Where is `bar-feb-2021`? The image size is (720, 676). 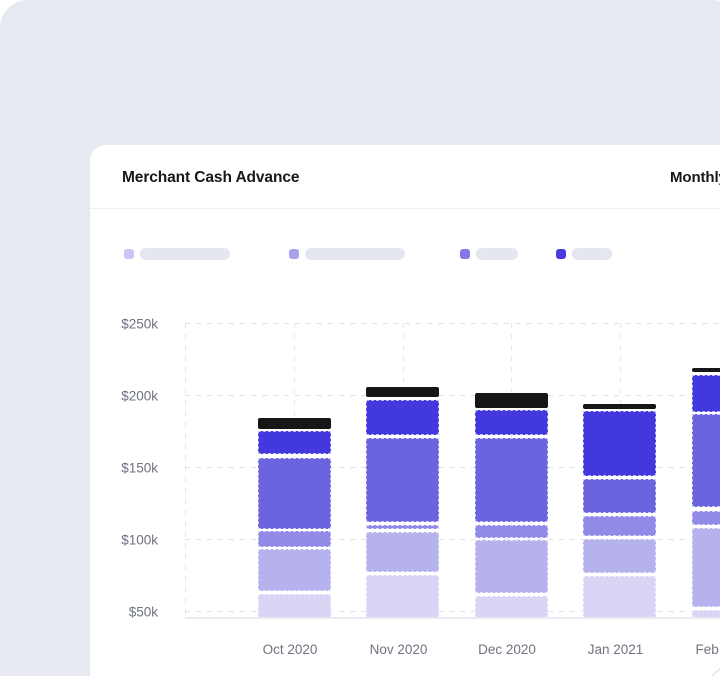 bar-feb-2021 is located at coordinates (705, 381).